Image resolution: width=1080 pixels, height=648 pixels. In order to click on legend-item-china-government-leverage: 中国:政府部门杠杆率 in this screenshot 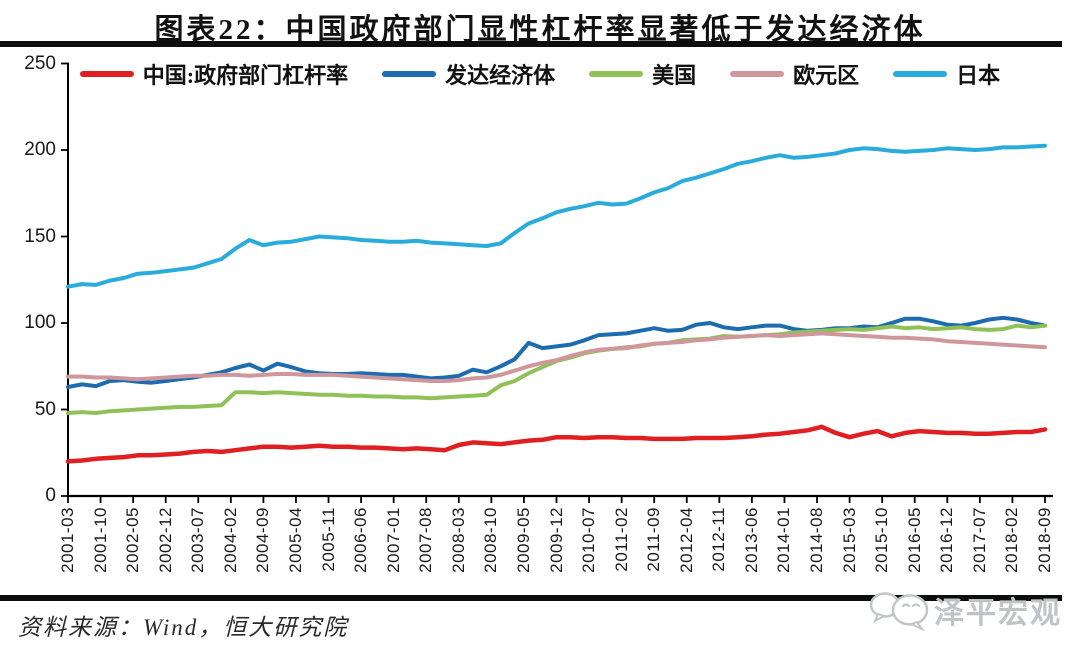, I will do `click(214, 74)`.